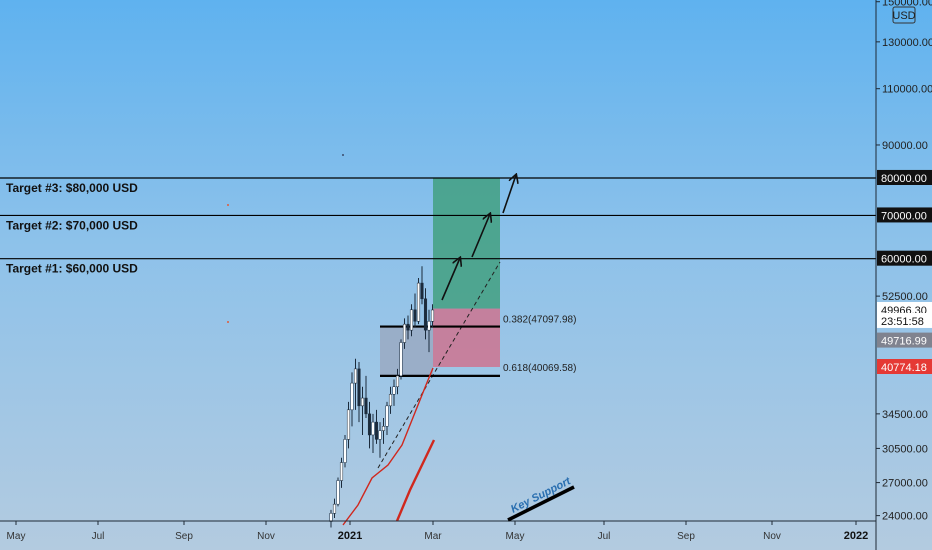 The image size is (932, 550). What do you see at coordinates (415, 480) in the screenshot?
I see `long-moving-average` at bounding box center [415, 480].